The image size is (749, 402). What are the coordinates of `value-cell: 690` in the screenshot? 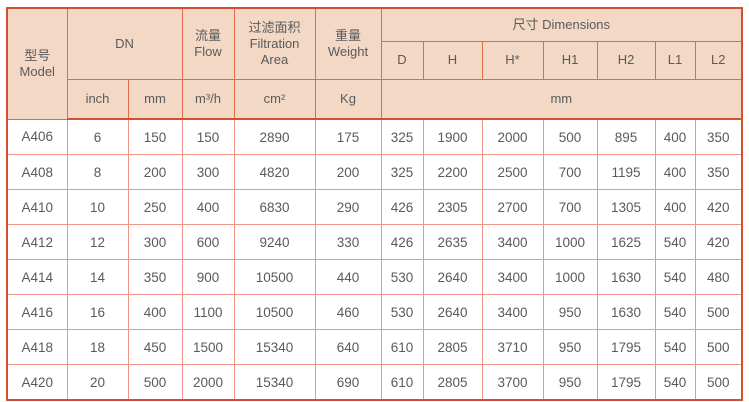 It's located at (348, 382).